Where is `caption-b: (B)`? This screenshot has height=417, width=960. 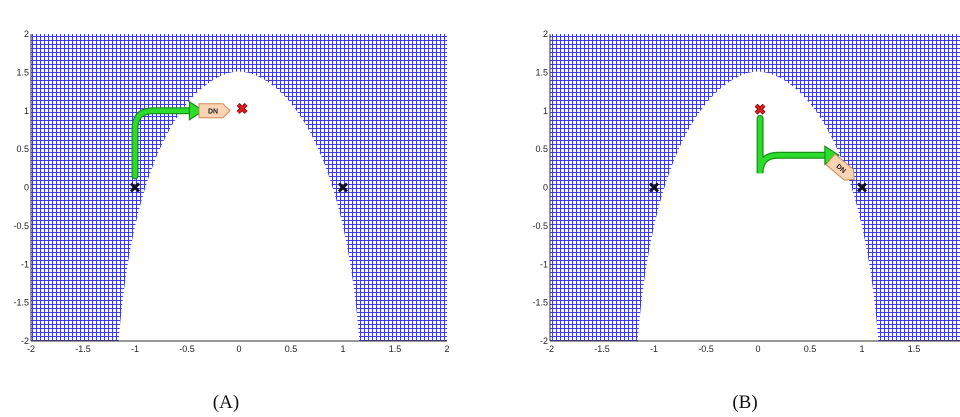 caption-b: (B) is located at coordinates (744, 402).